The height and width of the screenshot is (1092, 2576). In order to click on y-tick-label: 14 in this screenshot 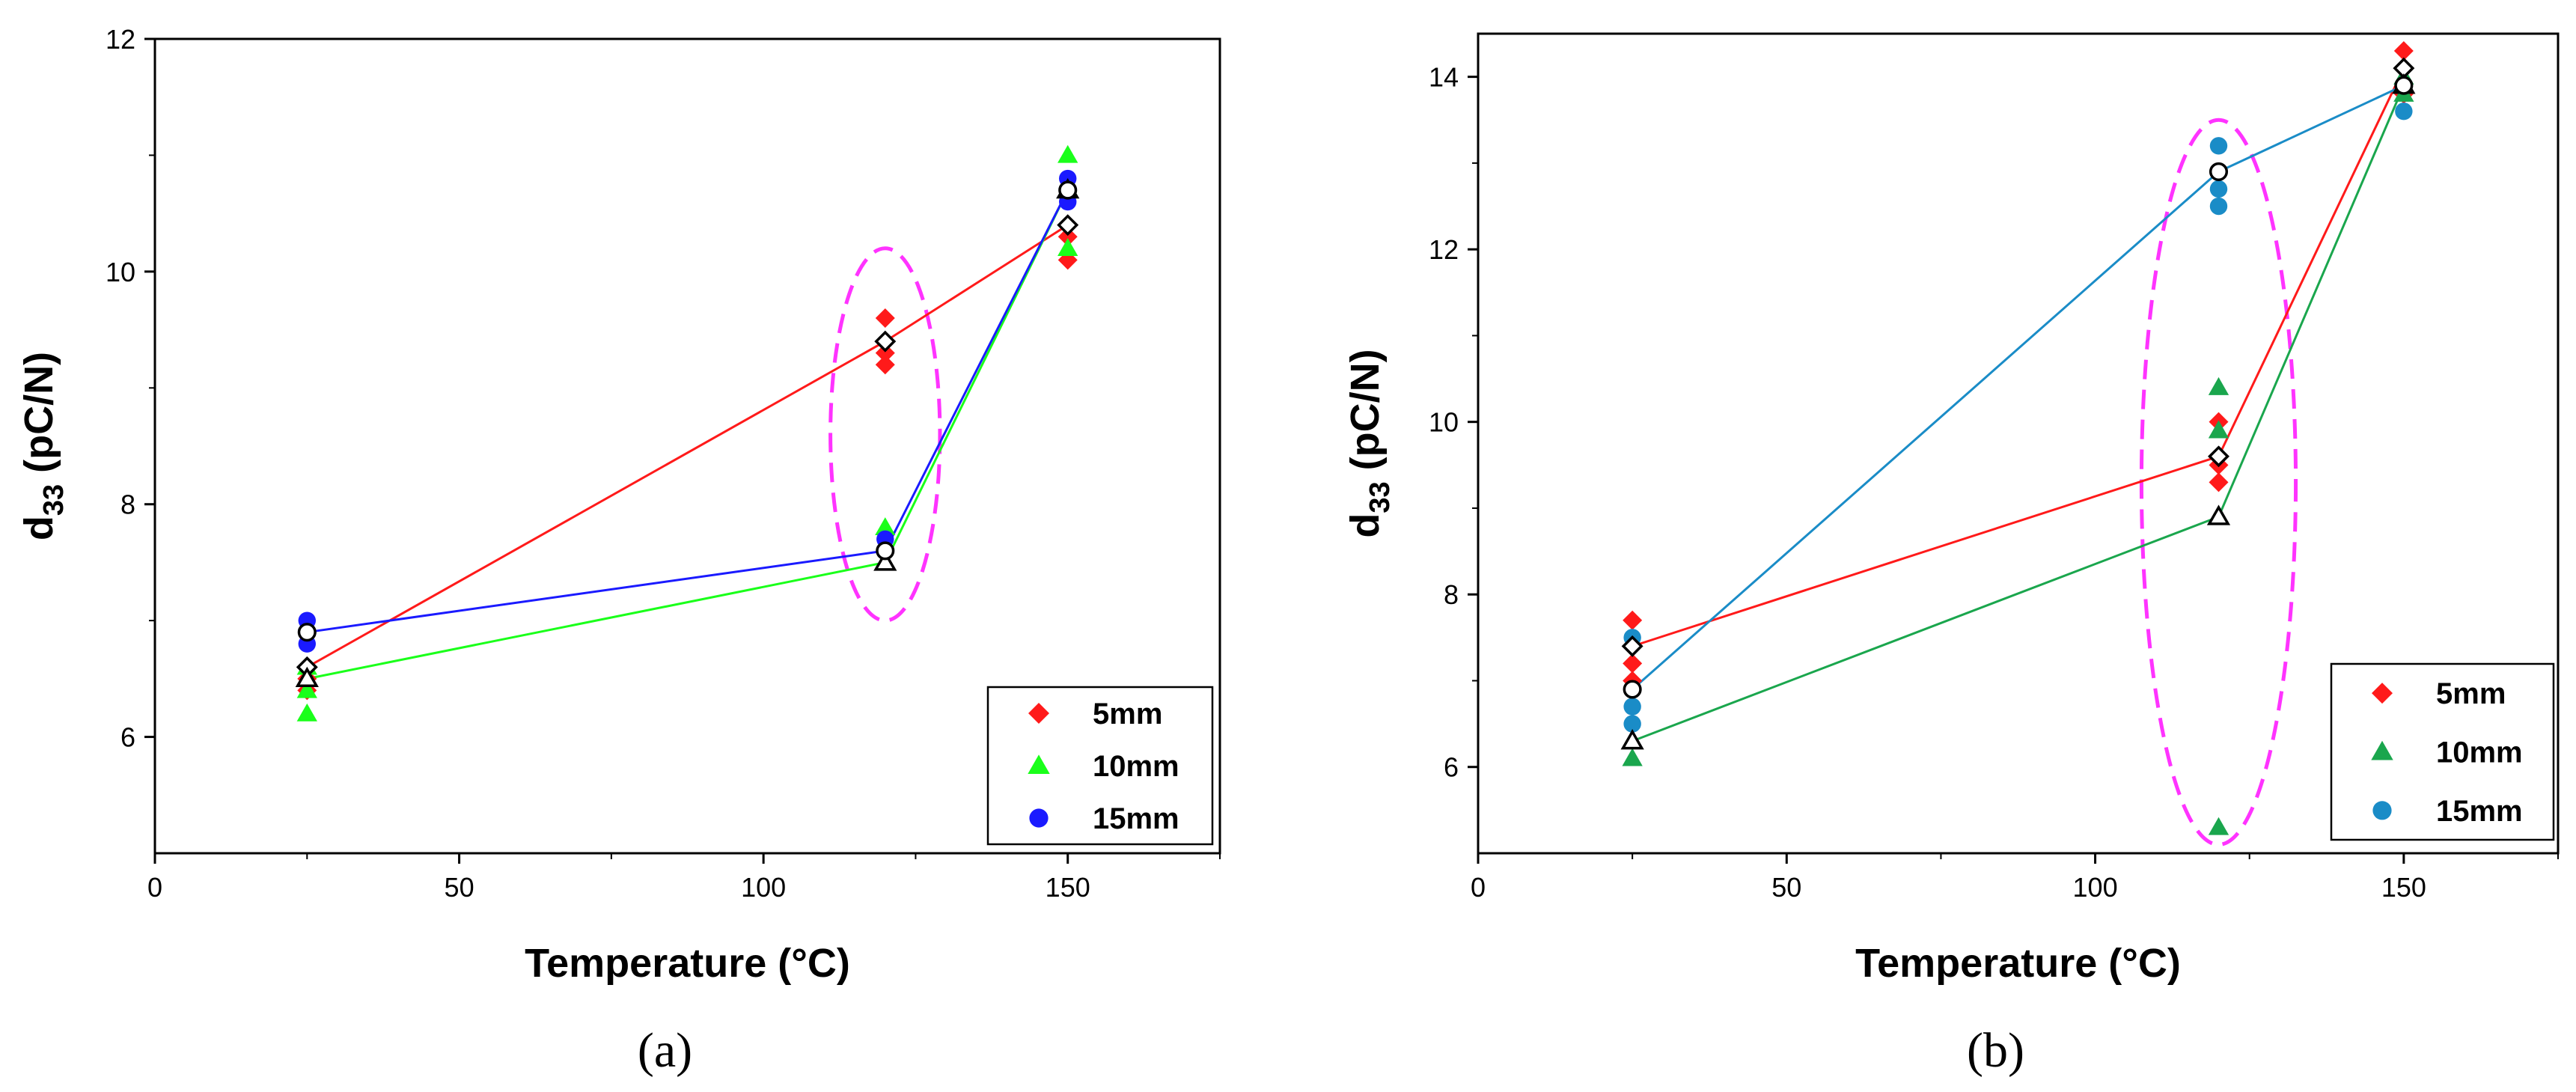, I will do `click(1444, 77)`.